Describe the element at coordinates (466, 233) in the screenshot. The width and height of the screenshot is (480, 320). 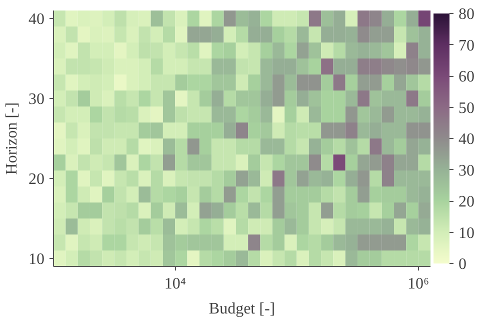
I see `color-bar-label: 10` at that location.